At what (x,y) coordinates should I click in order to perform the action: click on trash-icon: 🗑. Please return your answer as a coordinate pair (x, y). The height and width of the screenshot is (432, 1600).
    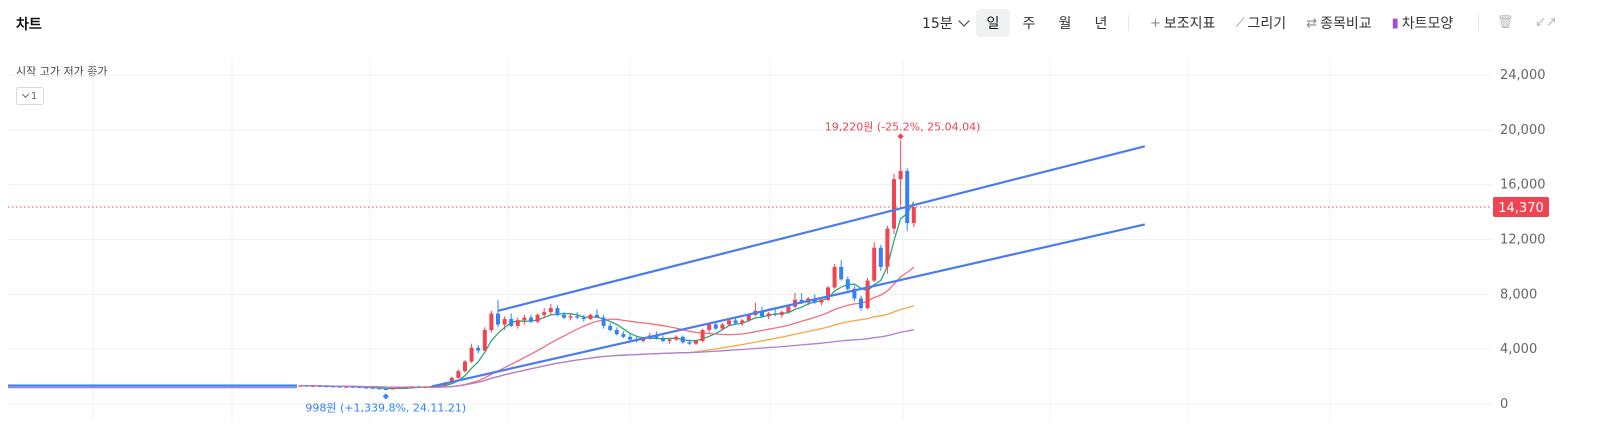
    Looking at the image, I should click on (1505, 22).